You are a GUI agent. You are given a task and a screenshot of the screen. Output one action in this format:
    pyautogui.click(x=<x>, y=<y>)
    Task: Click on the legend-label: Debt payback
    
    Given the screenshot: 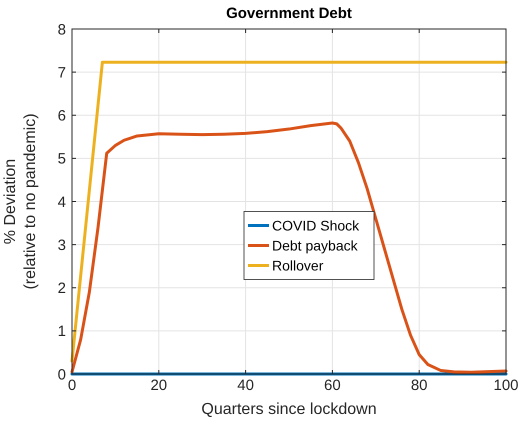 What is the action you would take?
    pyautogui.click(x=315, y=245)
    